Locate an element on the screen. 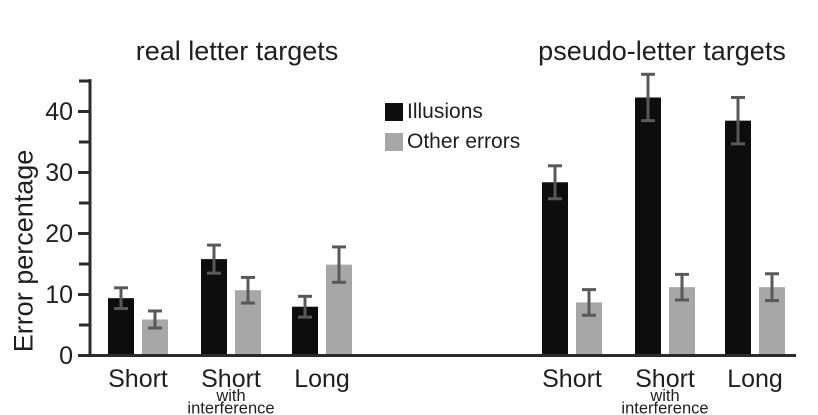 The height and width of the screenshot is (415, 818). legend-swatch-illusions is located at coordinates (394, 111).